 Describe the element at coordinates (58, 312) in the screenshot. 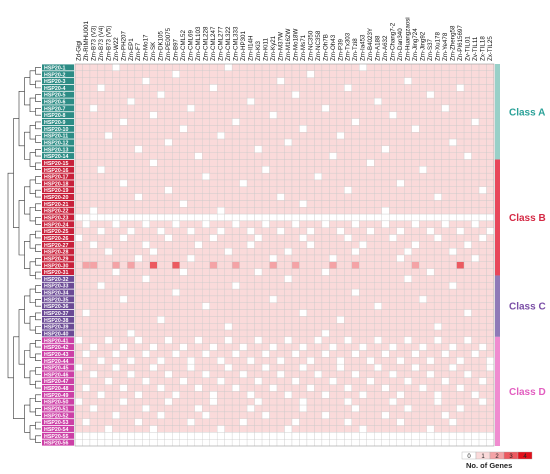

I see `row-label-box` at that location.